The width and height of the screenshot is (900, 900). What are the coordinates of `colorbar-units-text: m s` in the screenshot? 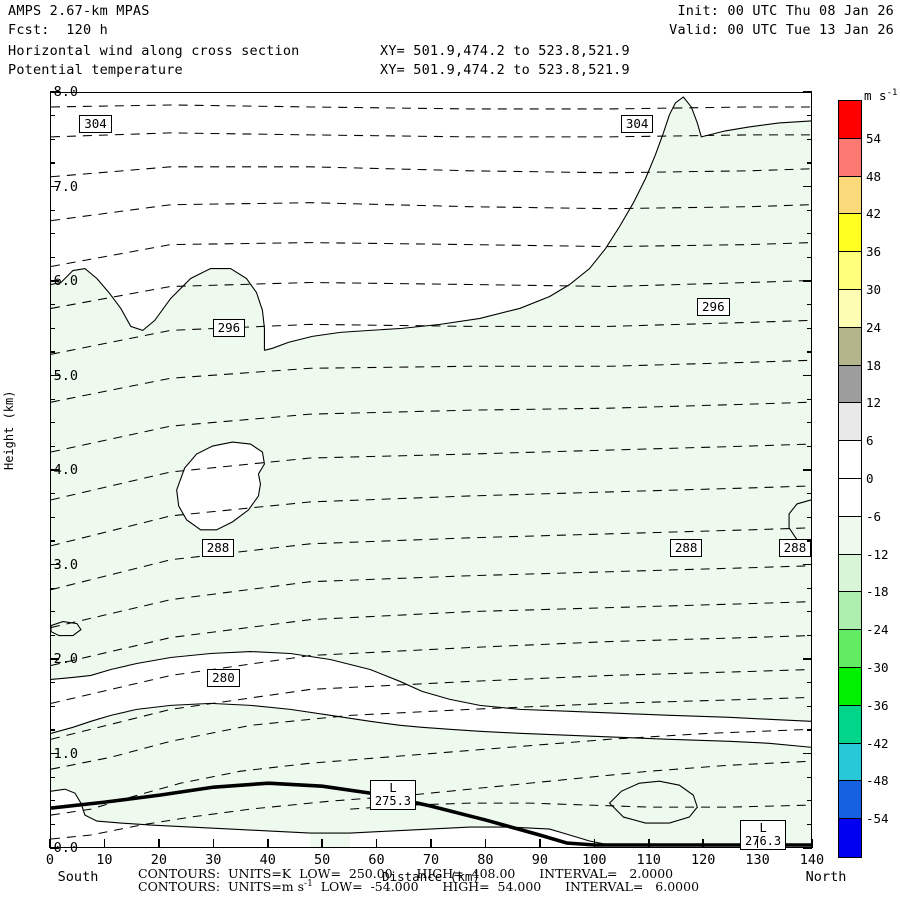 It's located at (875, 96).